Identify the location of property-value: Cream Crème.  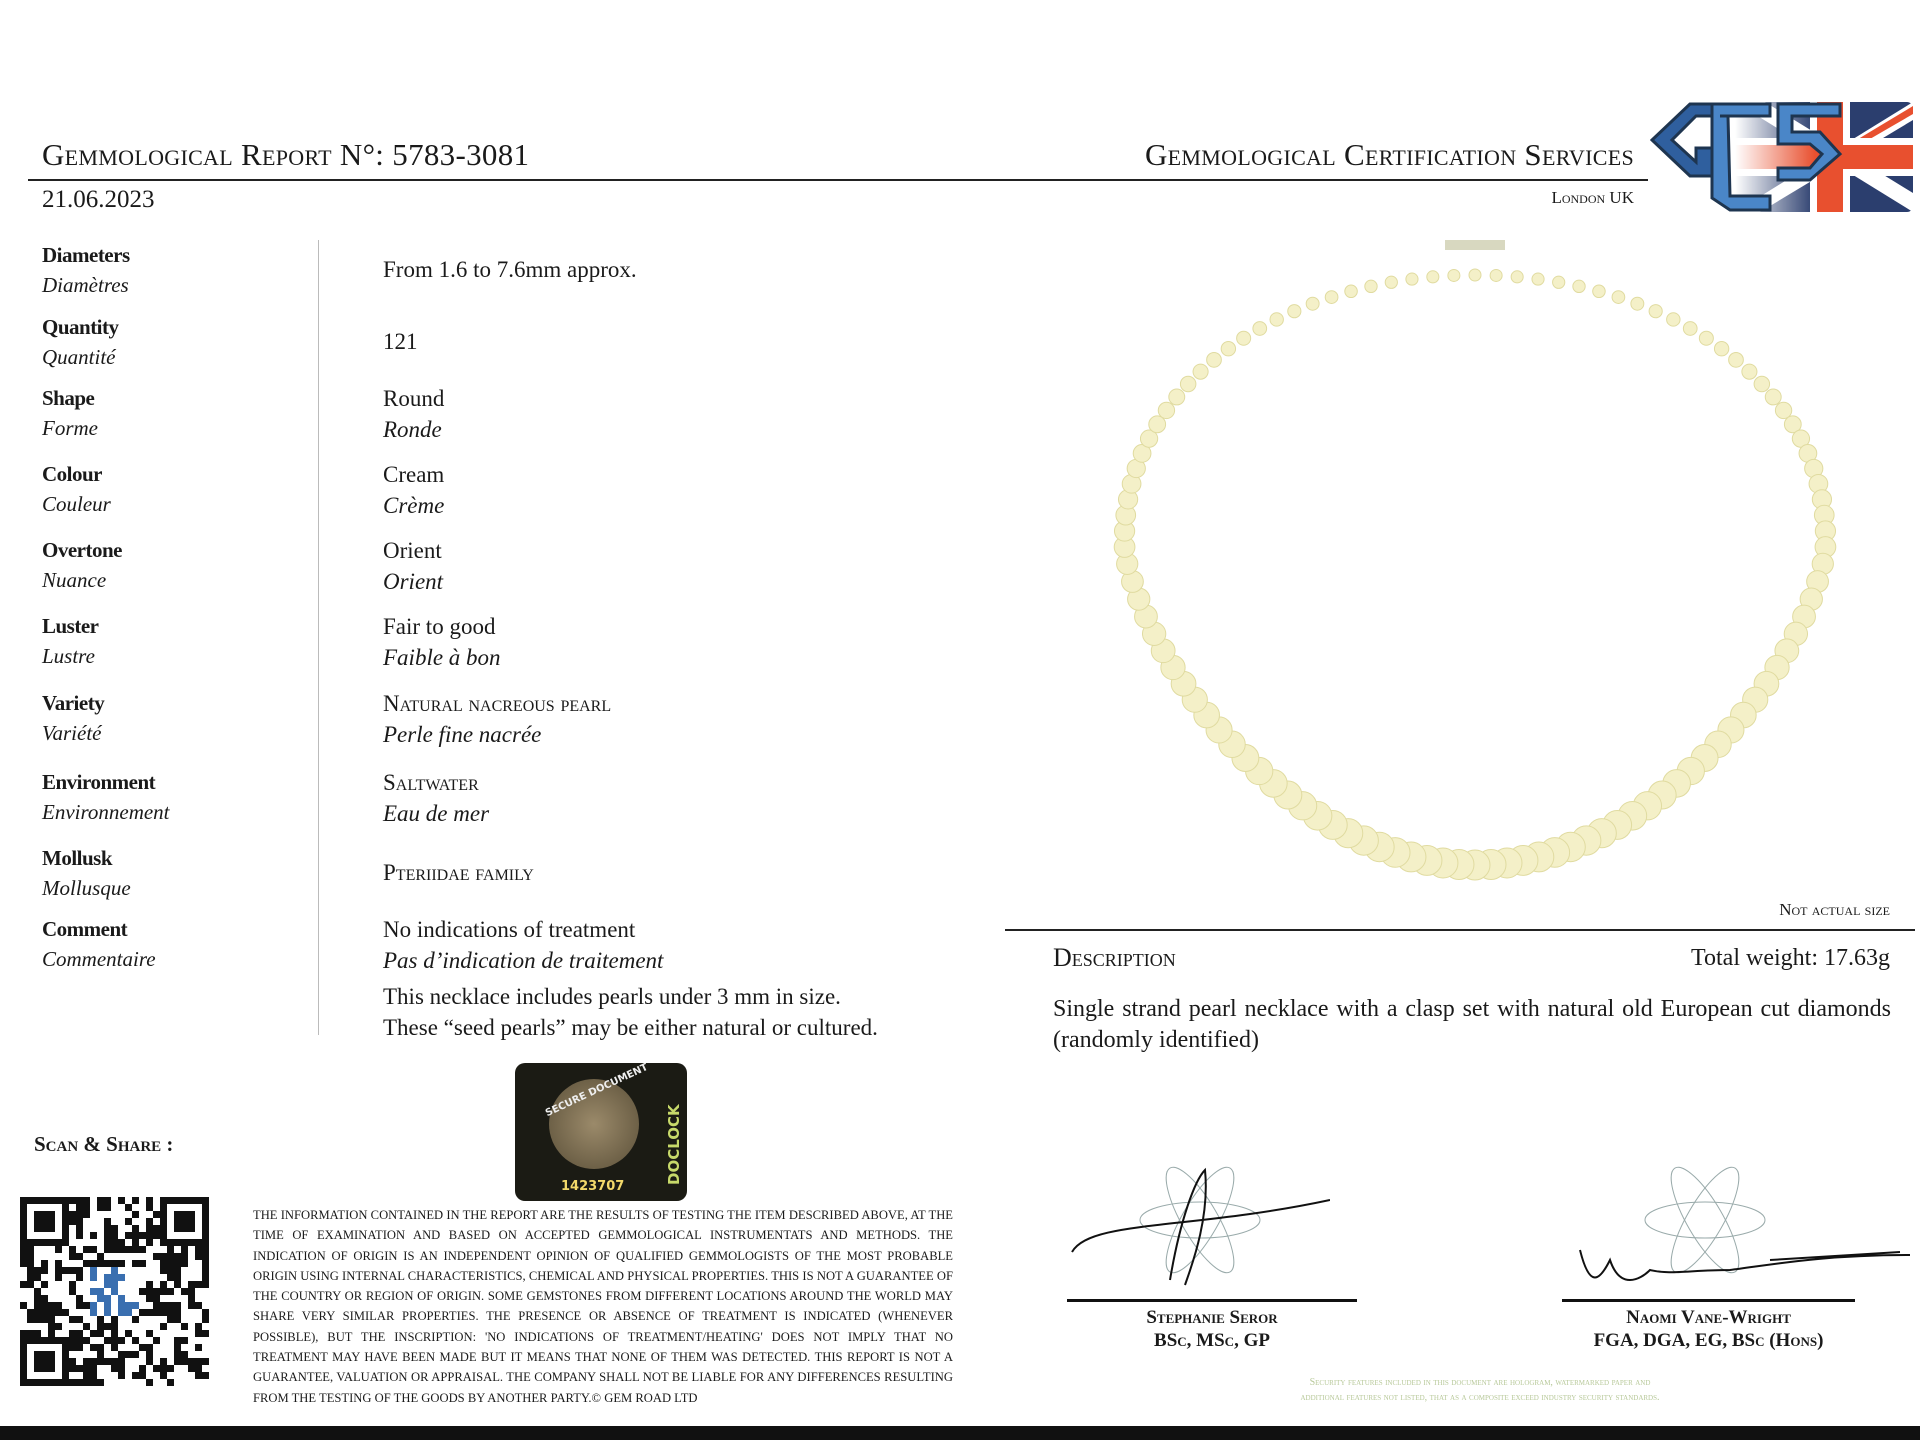
(413, 490).